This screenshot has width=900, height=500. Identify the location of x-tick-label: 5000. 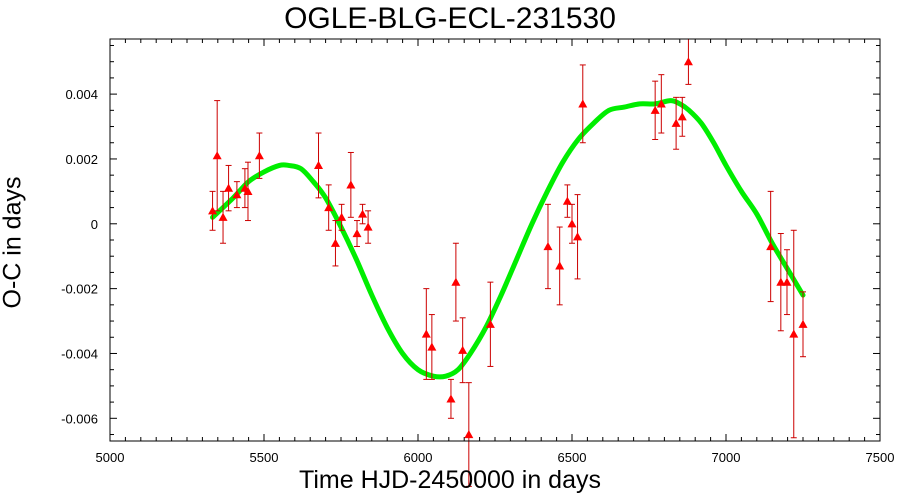
(110, 457).